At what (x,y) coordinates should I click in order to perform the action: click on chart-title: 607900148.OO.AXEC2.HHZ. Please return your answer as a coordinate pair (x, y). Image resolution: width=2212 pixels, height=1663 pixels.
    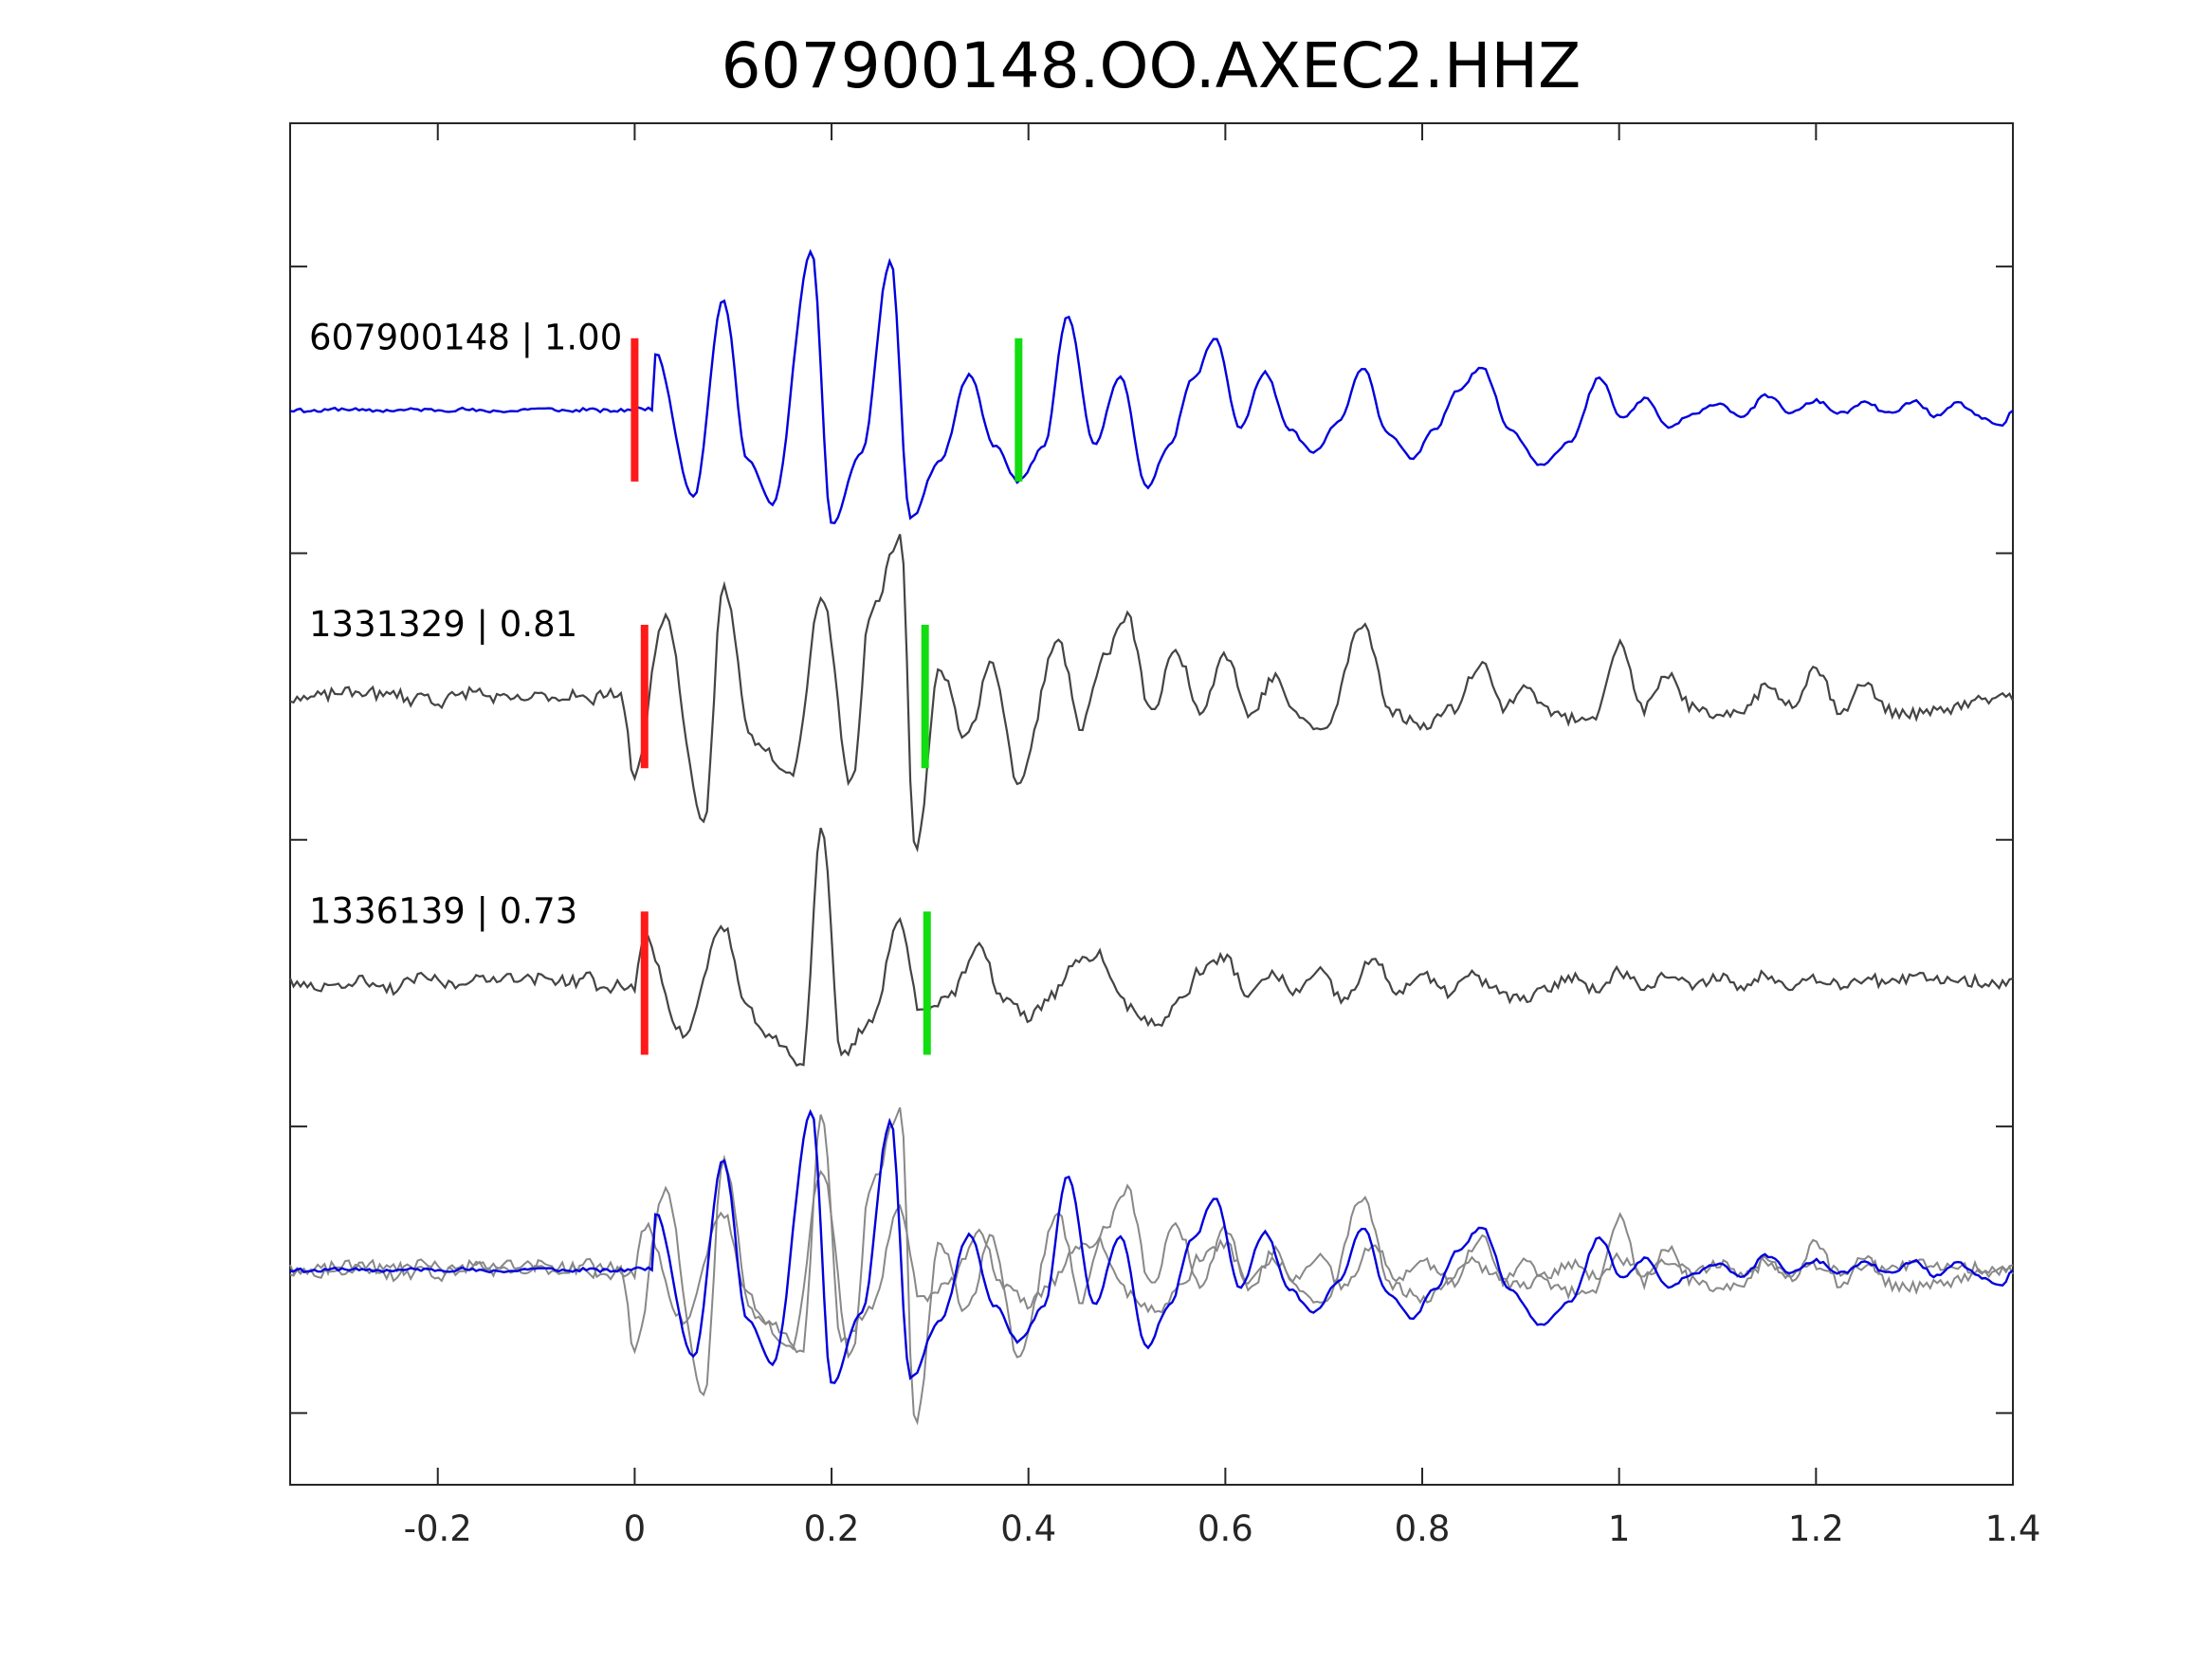
    Looking at the image, I should click on (1151, 65).